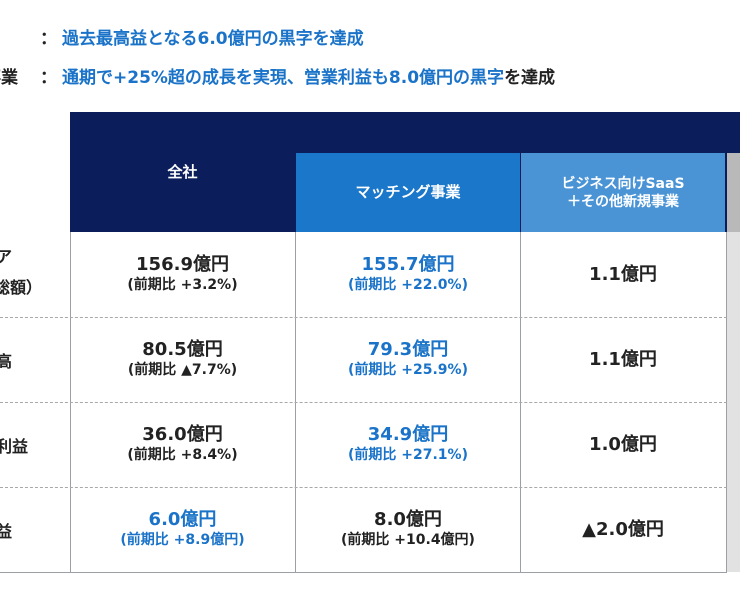  Describe the element at coordinates (48, 39) in the screenshot. I see `highlight-1-colon: ：` at that location.